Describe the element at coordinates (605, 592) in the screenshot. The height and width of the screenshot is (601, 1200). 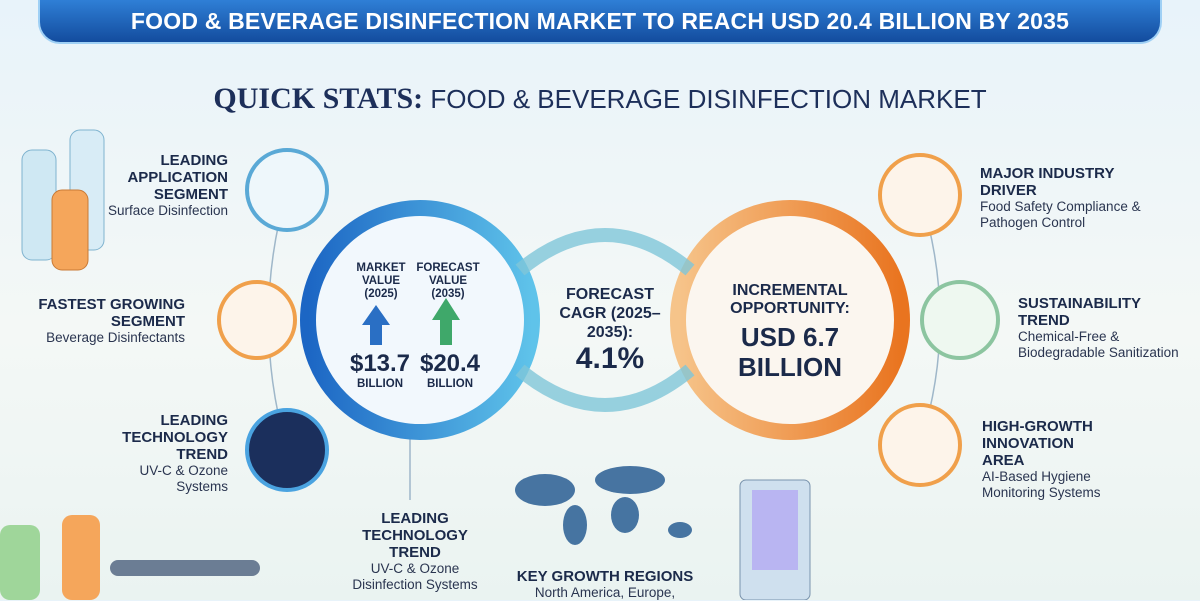
I see `regions-text: North America, Europe,` at that location.